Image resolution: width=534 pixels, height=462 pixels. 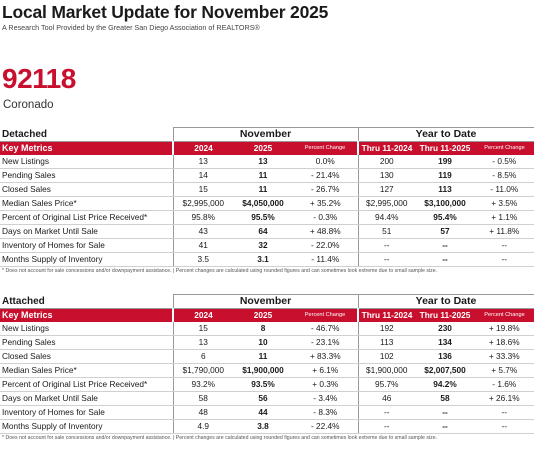 What do you see at coordinates (504, 412) in the screenshot?
I see `ytd-percent-change: --` at bounding box center [504, 412].